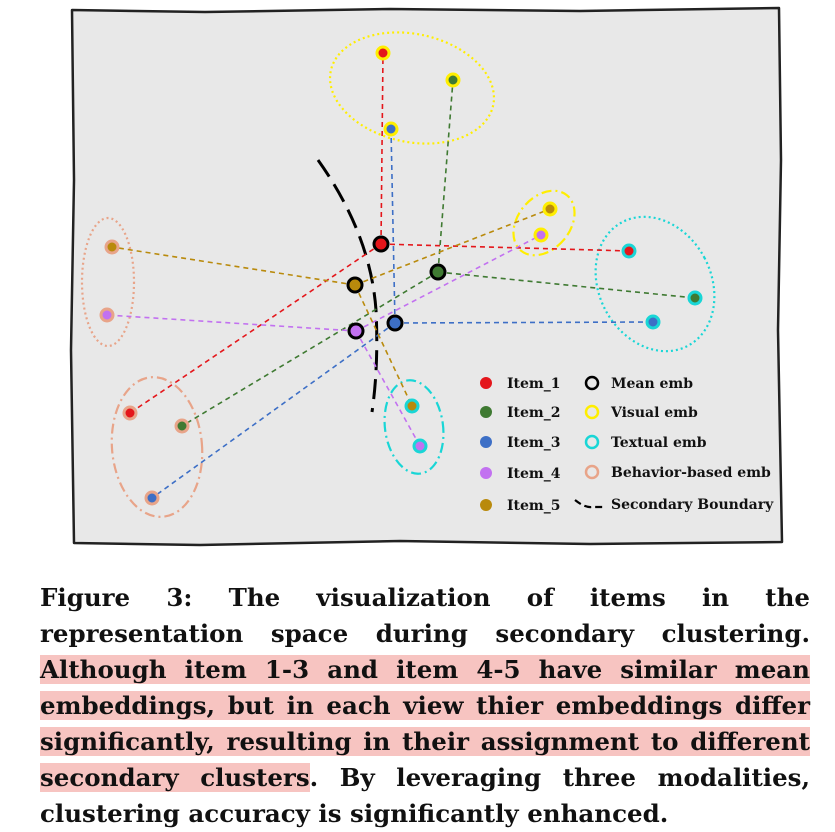 Image resolution: width=835 pixels, height=832 pixels. Describe the element at coordinates (130, 413) in the screenshot. I see `item1-behavior-point` at that location.